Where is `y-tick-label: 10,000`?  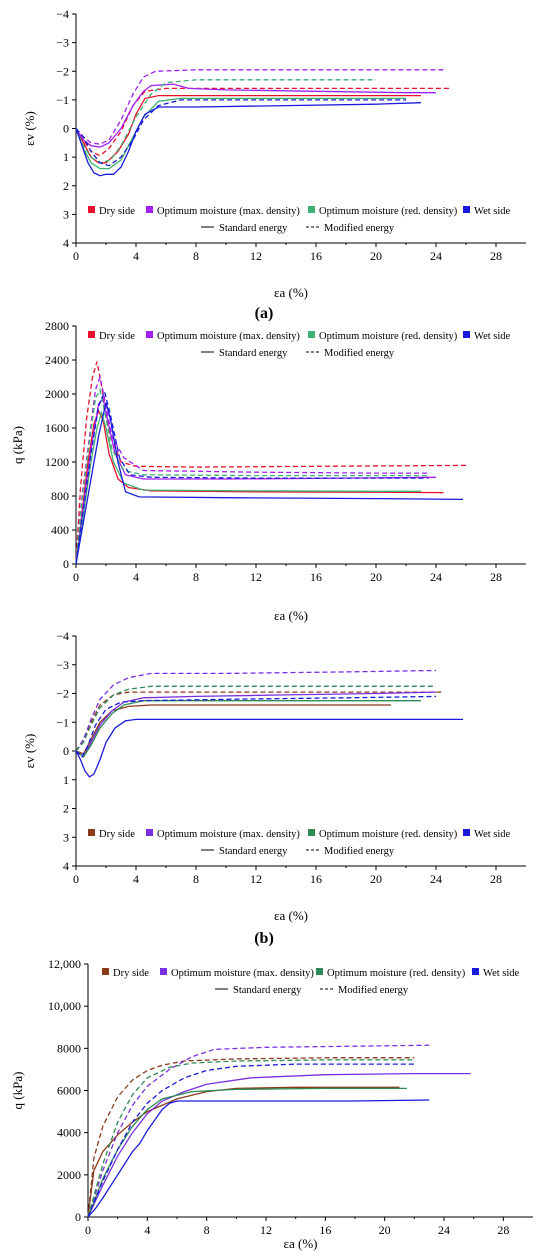 y-tick-label: 10,000 is located at coordinates (64, 1006).